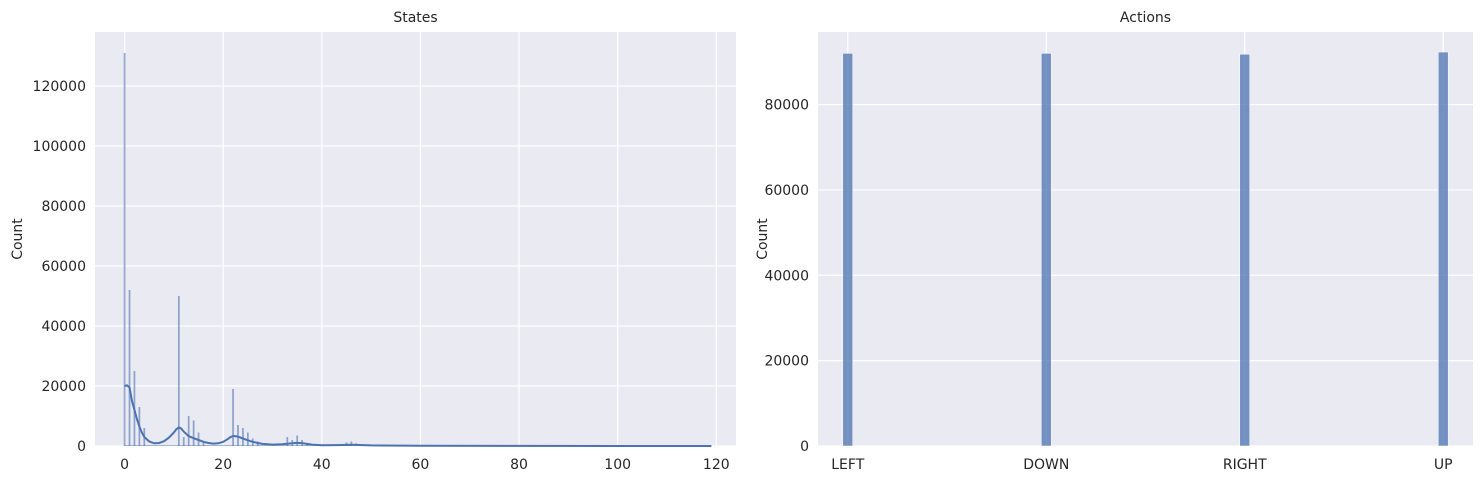  Describe the element at coordinates (59, 147) in the screenshot. I see `states-y-tick-label: 100000` at that location.